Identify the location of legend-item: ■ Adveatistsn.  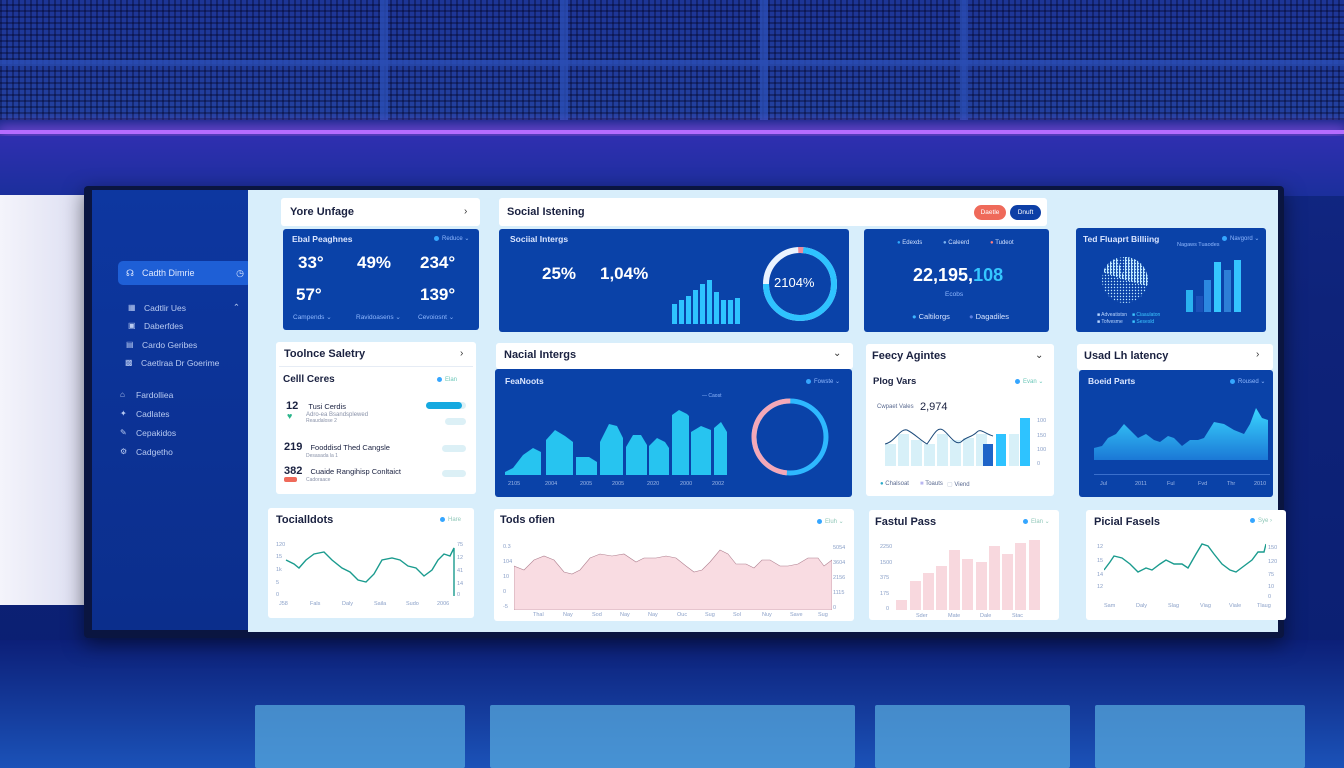
(1112, 315).